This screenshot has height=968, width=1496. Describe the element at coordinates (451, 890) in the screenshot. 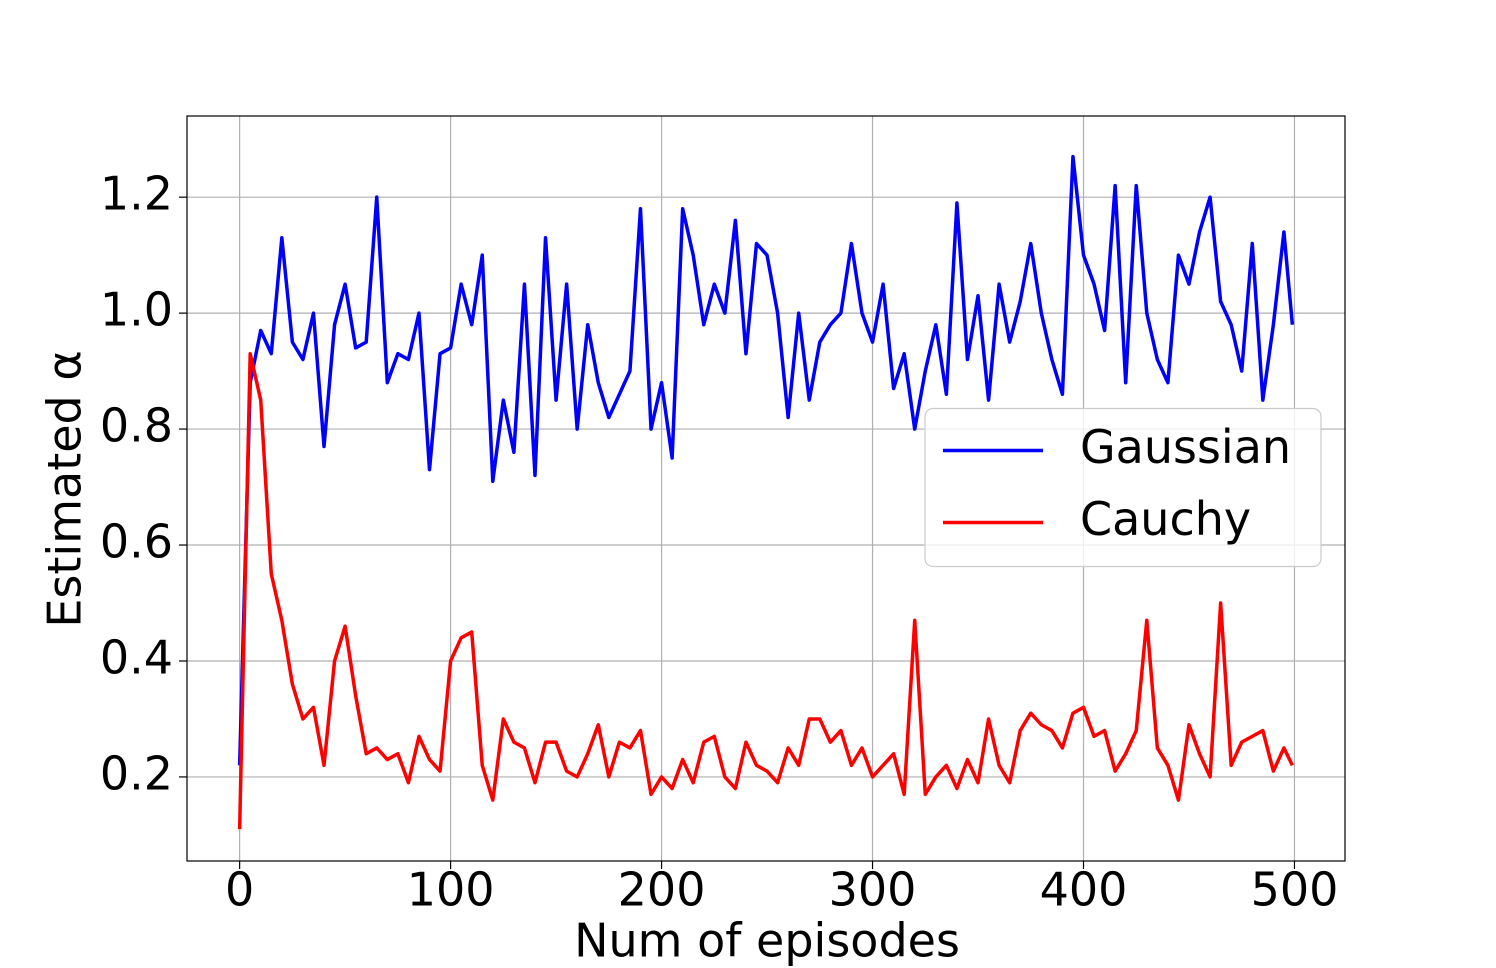

I see `x-tick-label: 100` at that location.